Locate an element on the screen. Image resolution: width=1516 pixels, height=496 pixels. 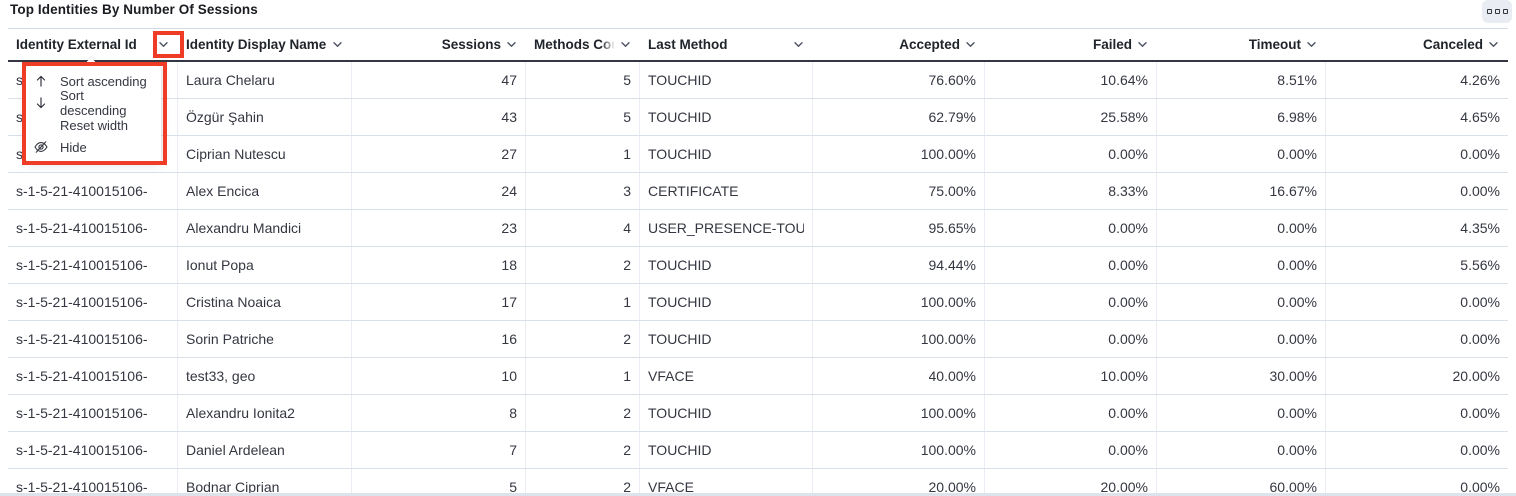
cell-identity_display_name: Ciprian Nutescu is located at coordinates (265, 154).